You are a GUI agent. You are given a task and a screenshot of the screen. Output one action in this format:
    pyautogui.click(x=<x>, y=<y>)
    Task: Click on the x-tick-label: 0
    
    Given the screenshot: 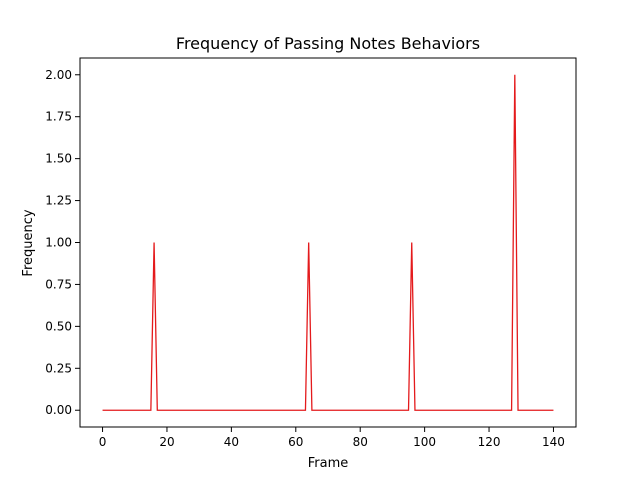 What is the action you would take?
    pyautogui.click(x=103, y=442)
    